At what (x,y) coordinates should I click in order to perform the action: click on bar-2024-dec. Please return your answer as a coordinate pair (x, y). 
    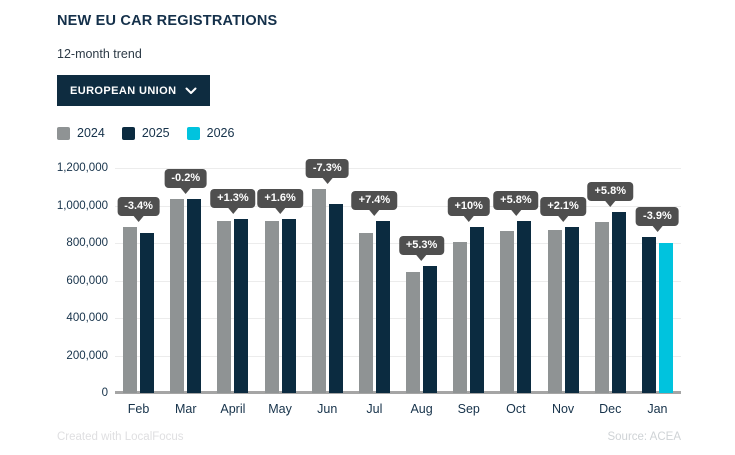
    Looking at the image, I should click on (601, 307).